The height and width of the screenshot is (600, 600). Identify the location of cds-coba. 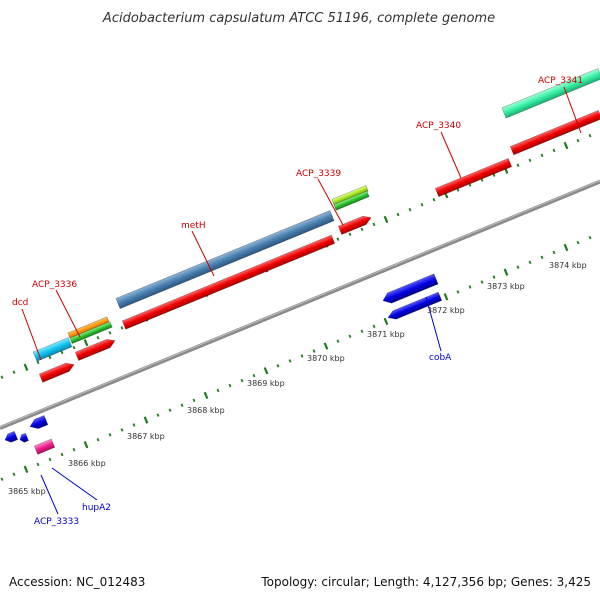
(410, 289).